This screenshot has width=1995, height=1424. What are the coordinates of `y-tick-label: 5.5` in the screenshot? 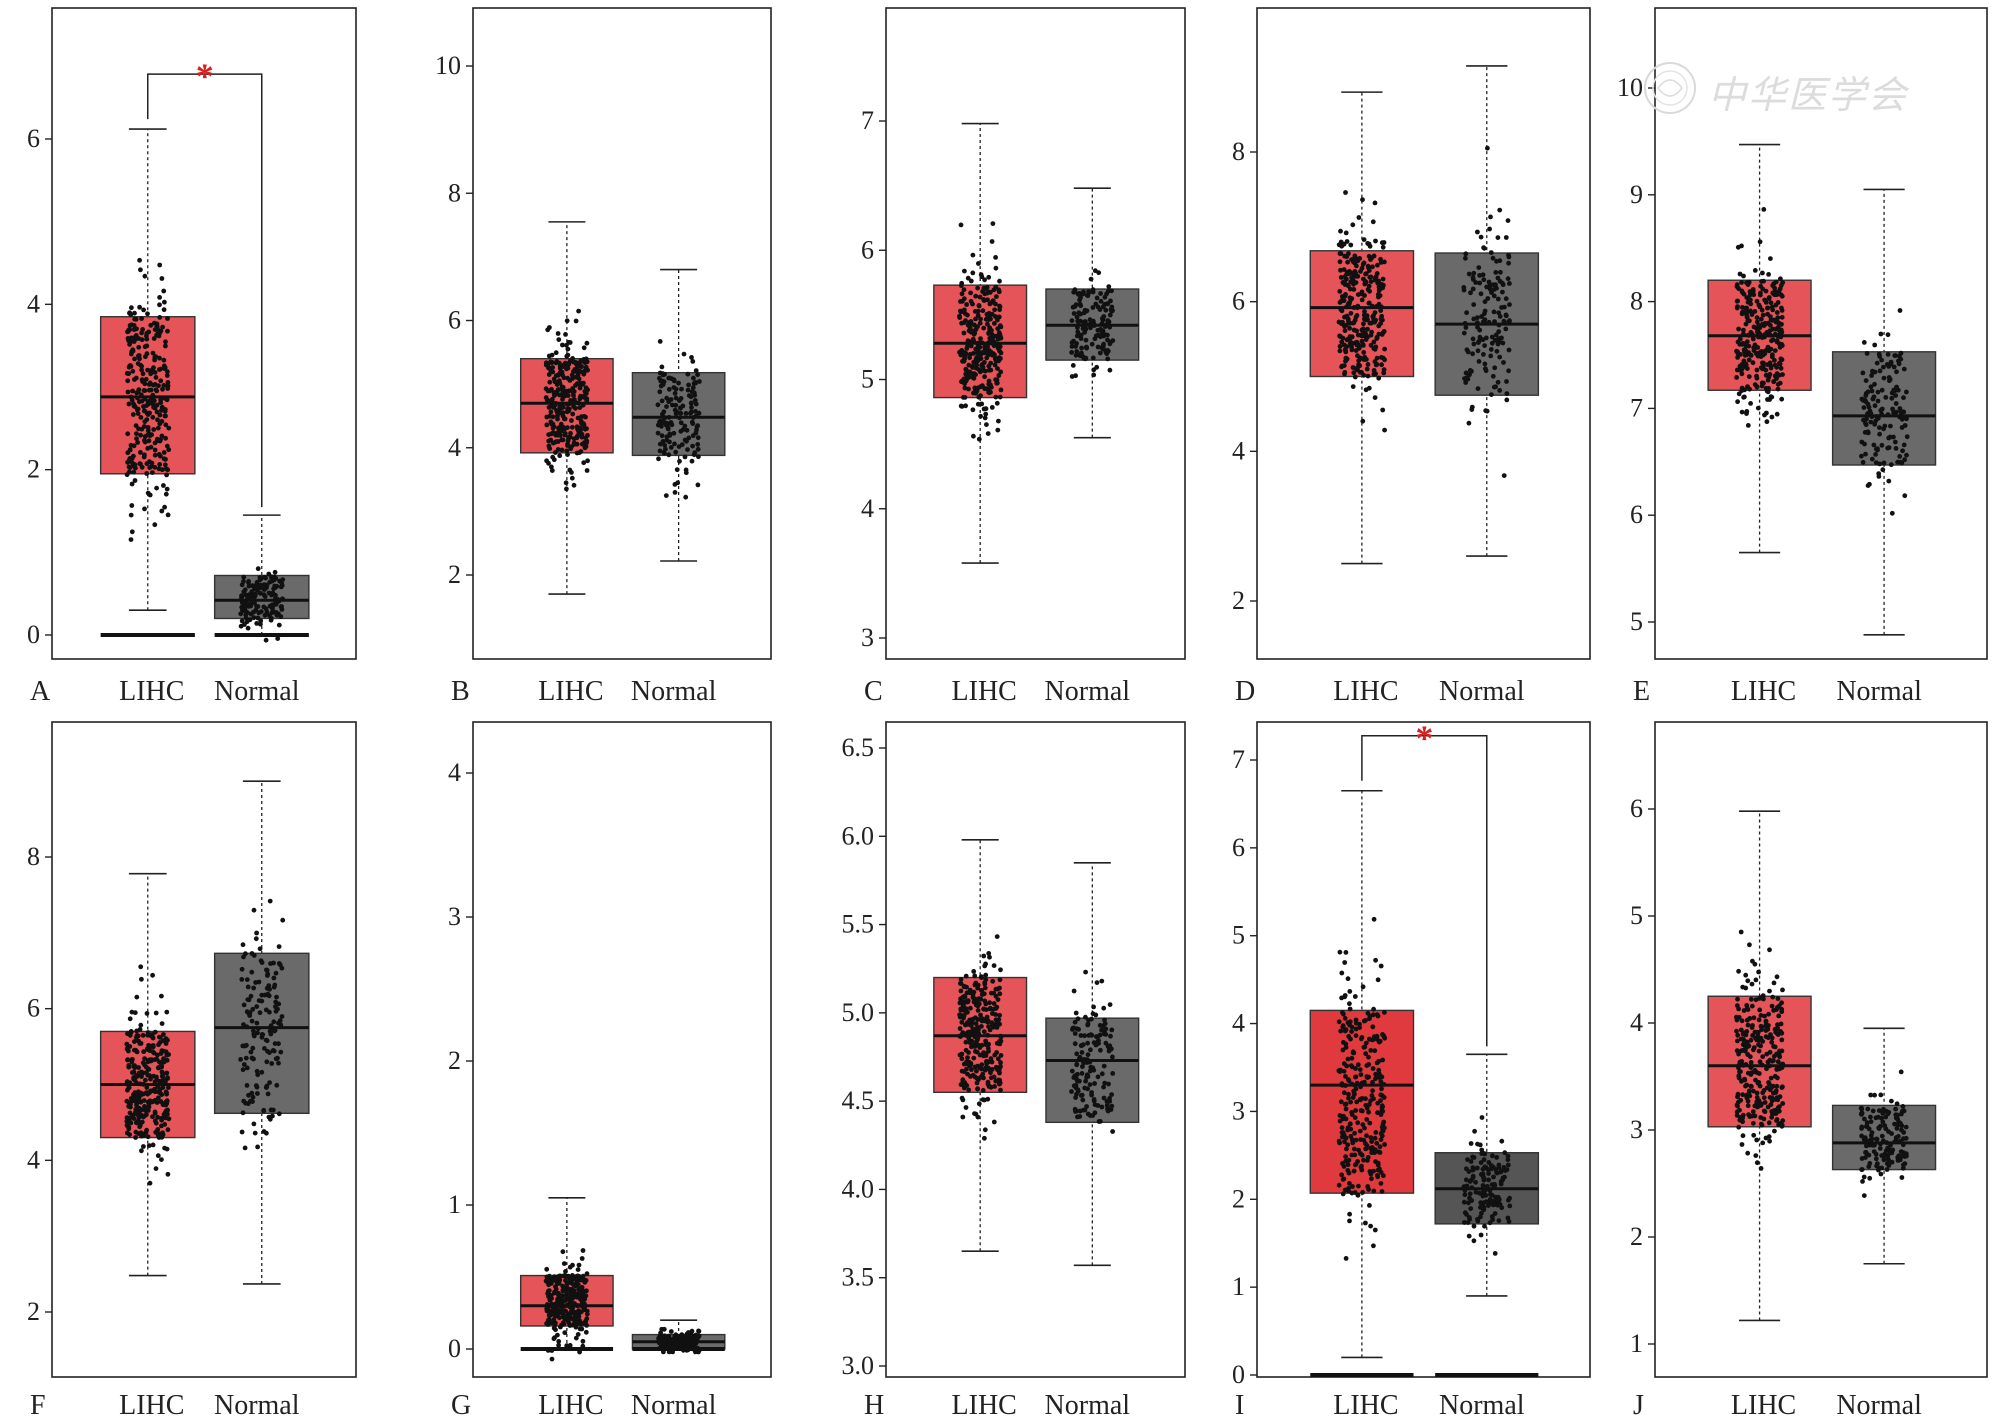 It's located at (858, 924).